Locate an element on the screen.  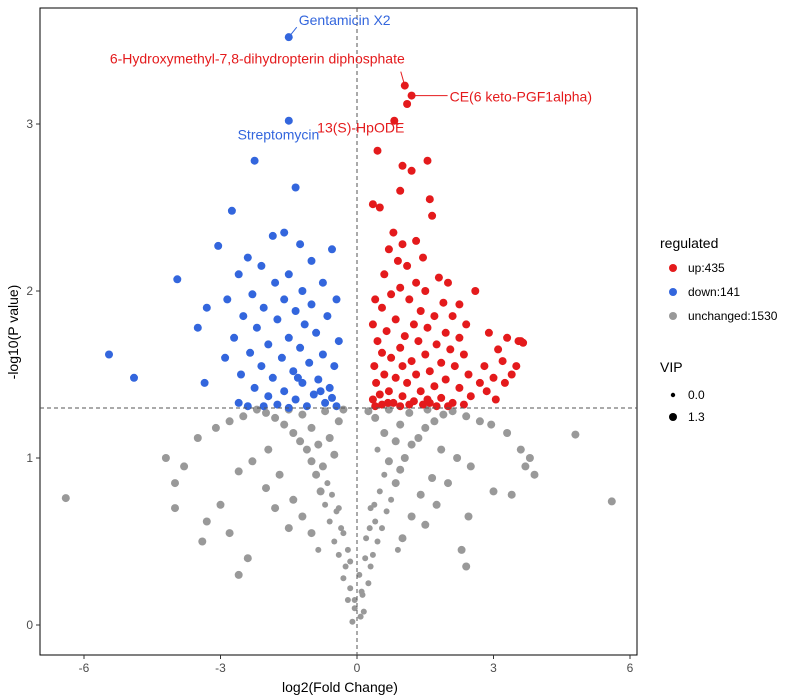
y-tick-label: 3 is located at coordinates (29, 124).